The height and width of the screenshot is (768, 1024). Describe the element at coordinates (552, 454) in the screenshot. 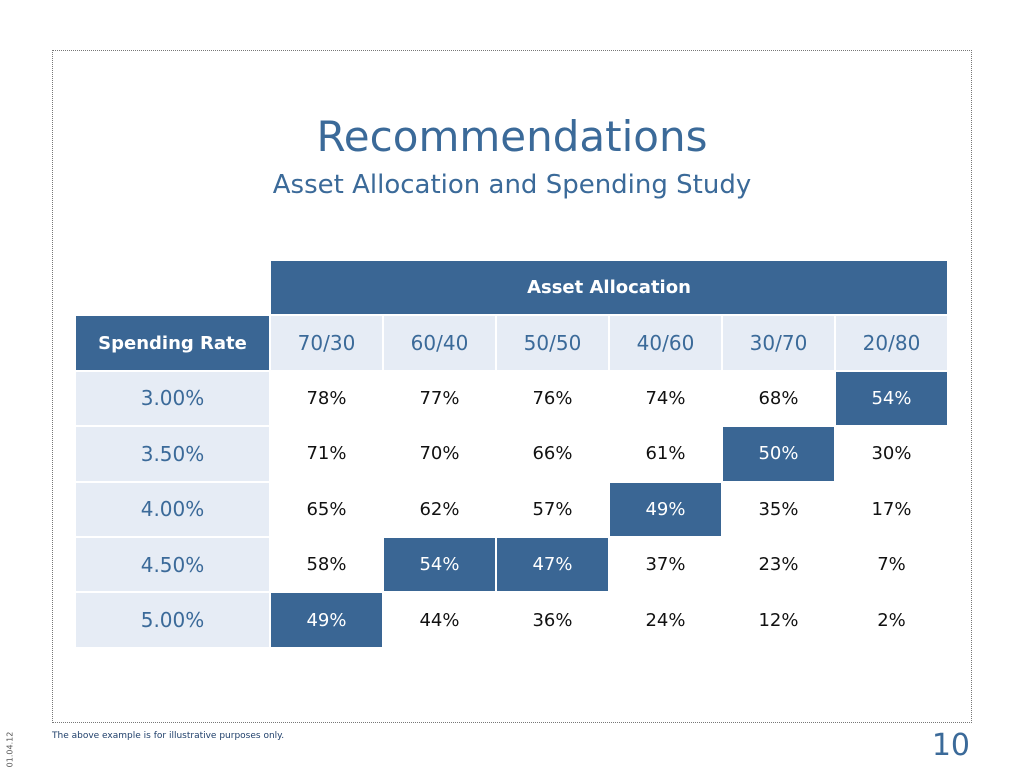

I see `cell: 66%` at that location.